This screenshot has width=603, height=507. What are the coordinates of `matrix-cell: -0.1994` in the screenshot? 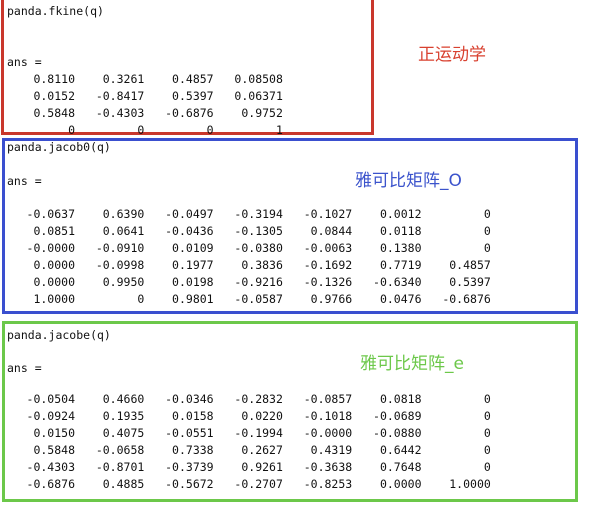 It's located at (258, 433).